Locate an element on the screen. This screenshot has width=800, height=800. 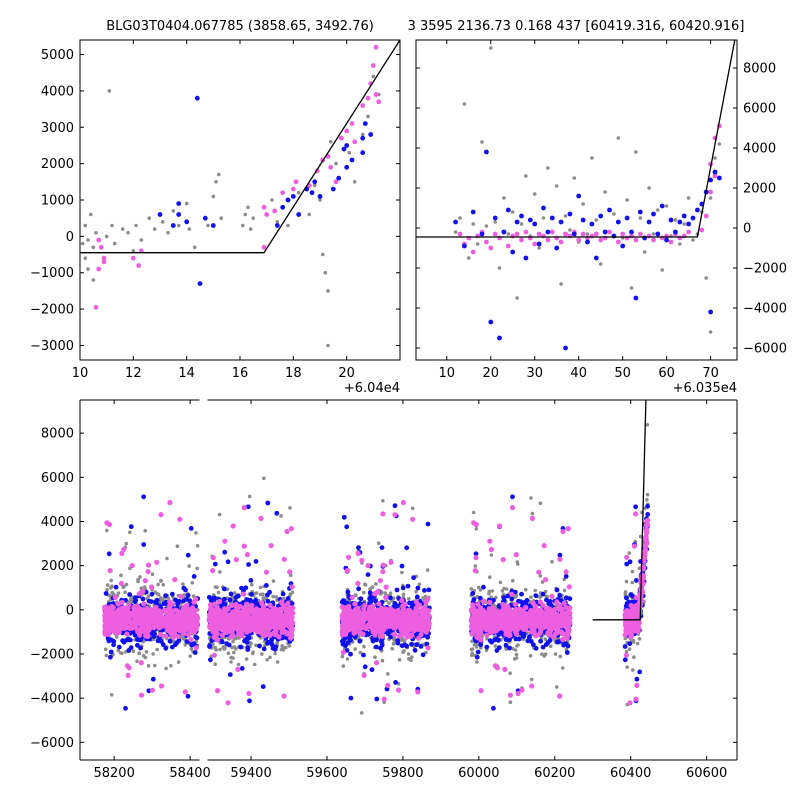
x-offset-label: +6.04e4 is located at coordinates (372, 388).